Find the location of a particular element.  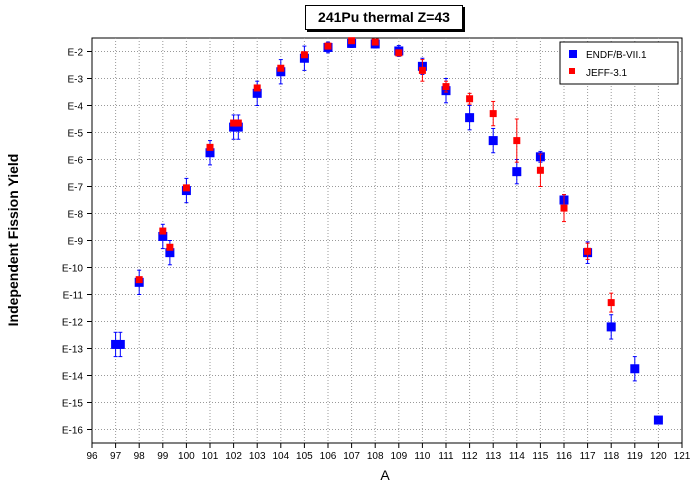

x-tick-label: 102 is located at coordinates (233, 456).